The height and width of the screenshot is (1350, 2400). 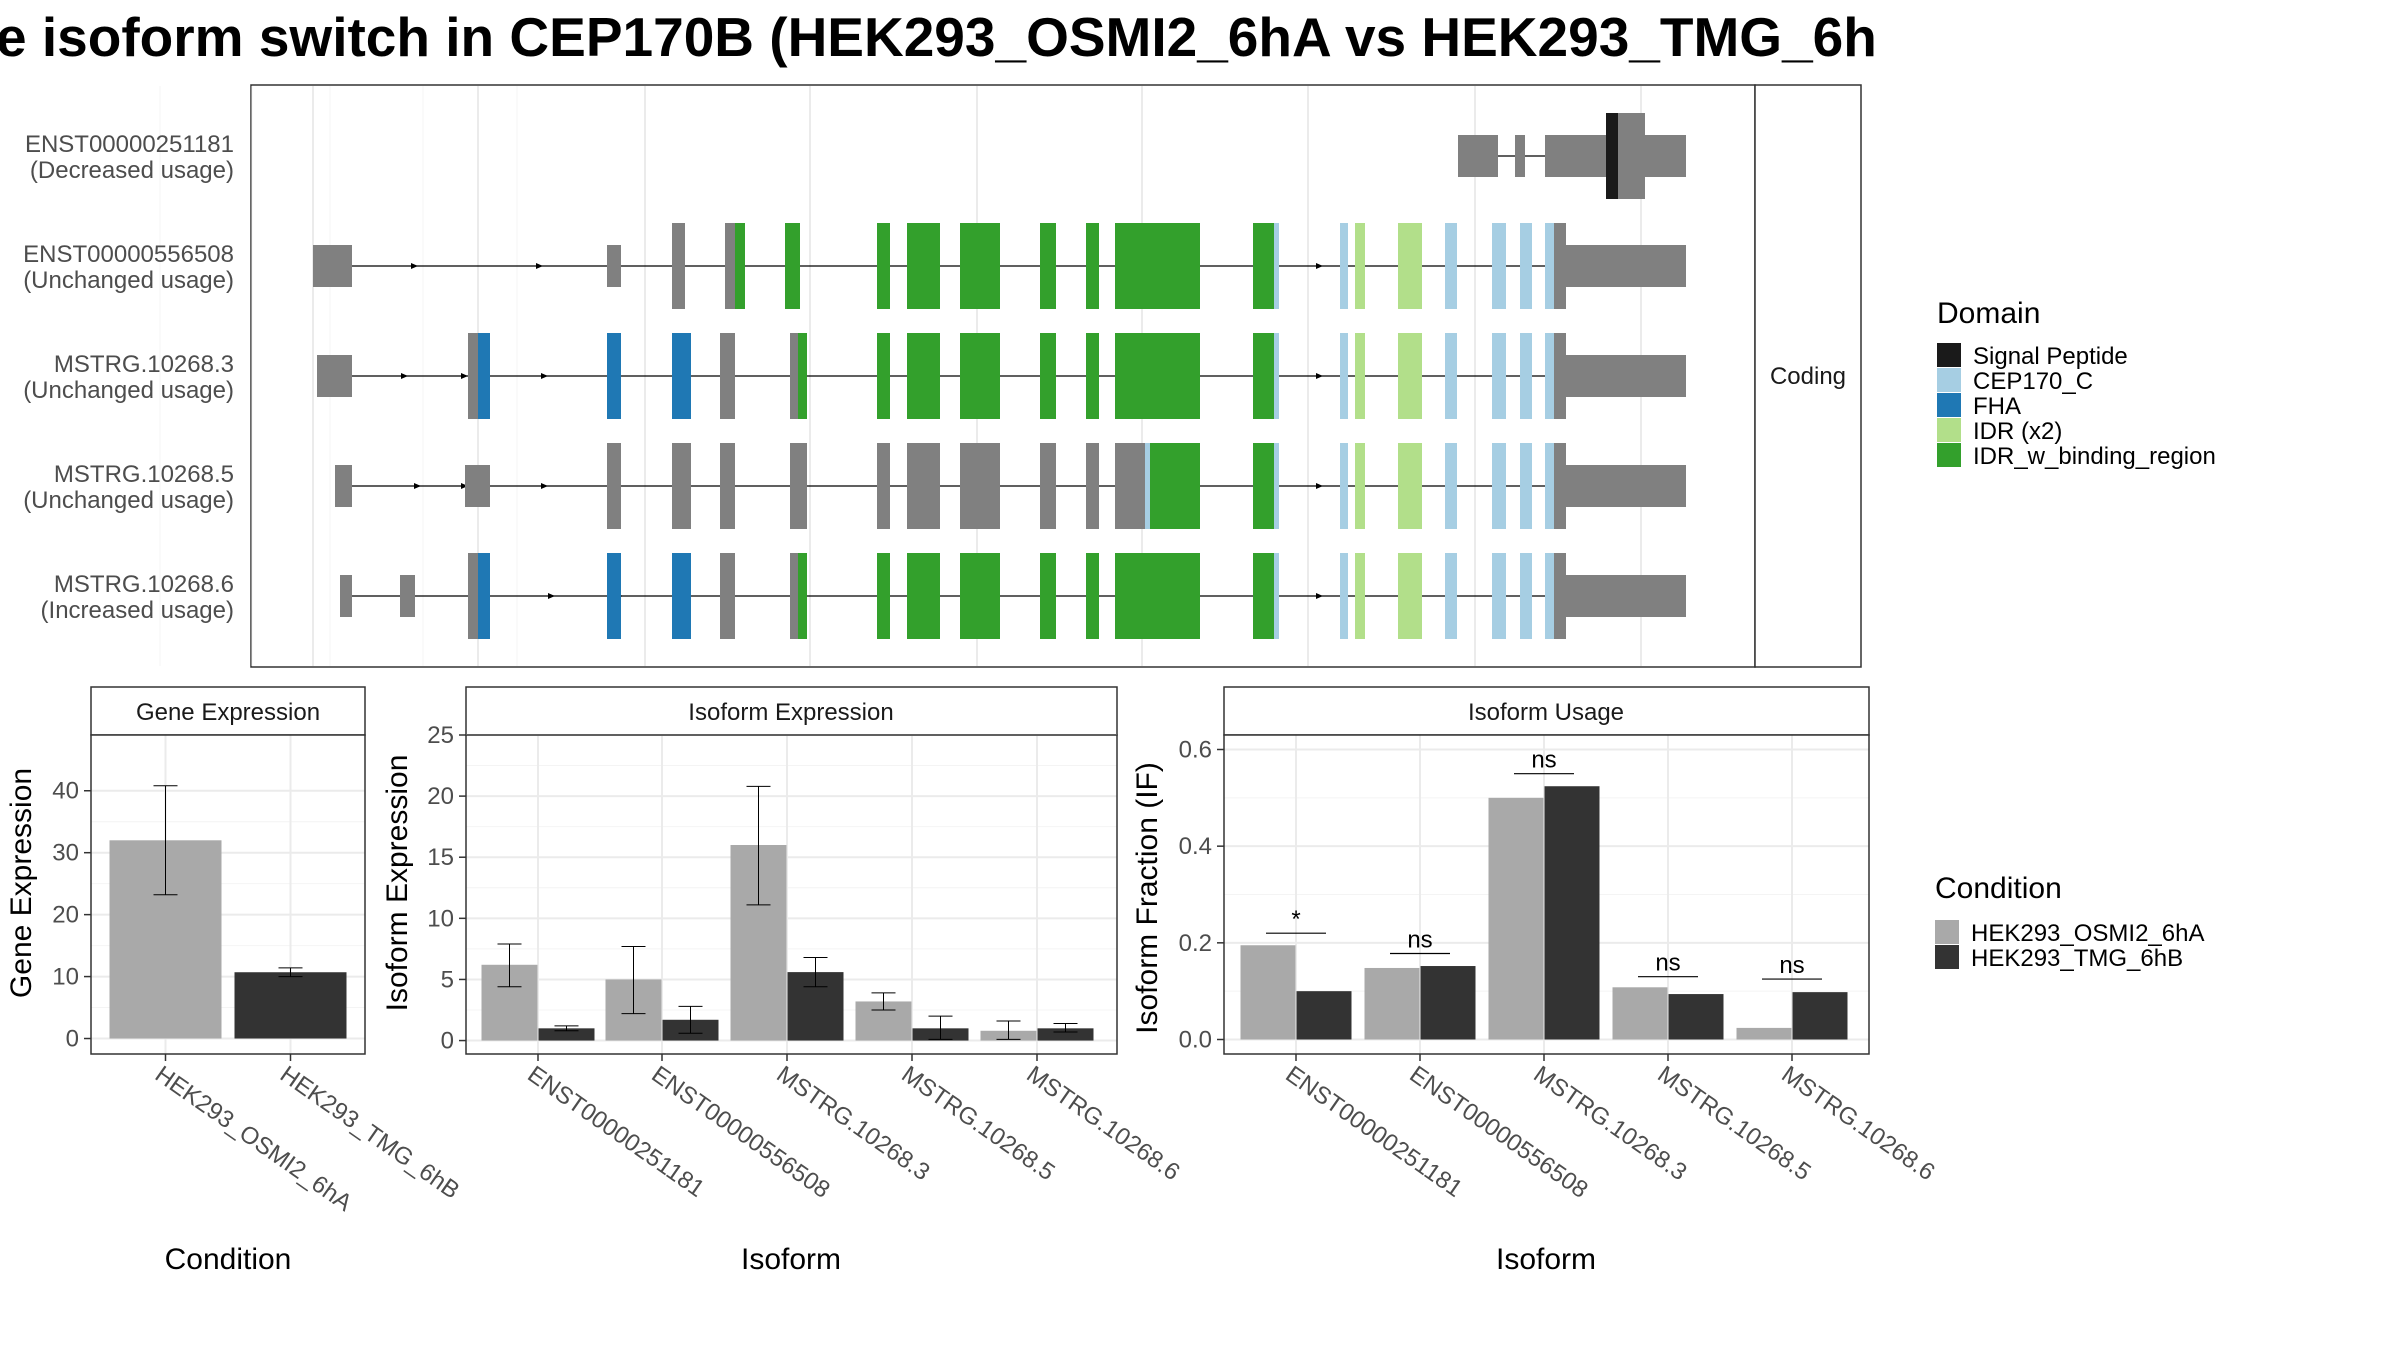 I want to click on plot-border, so click(x=1546, y=894).